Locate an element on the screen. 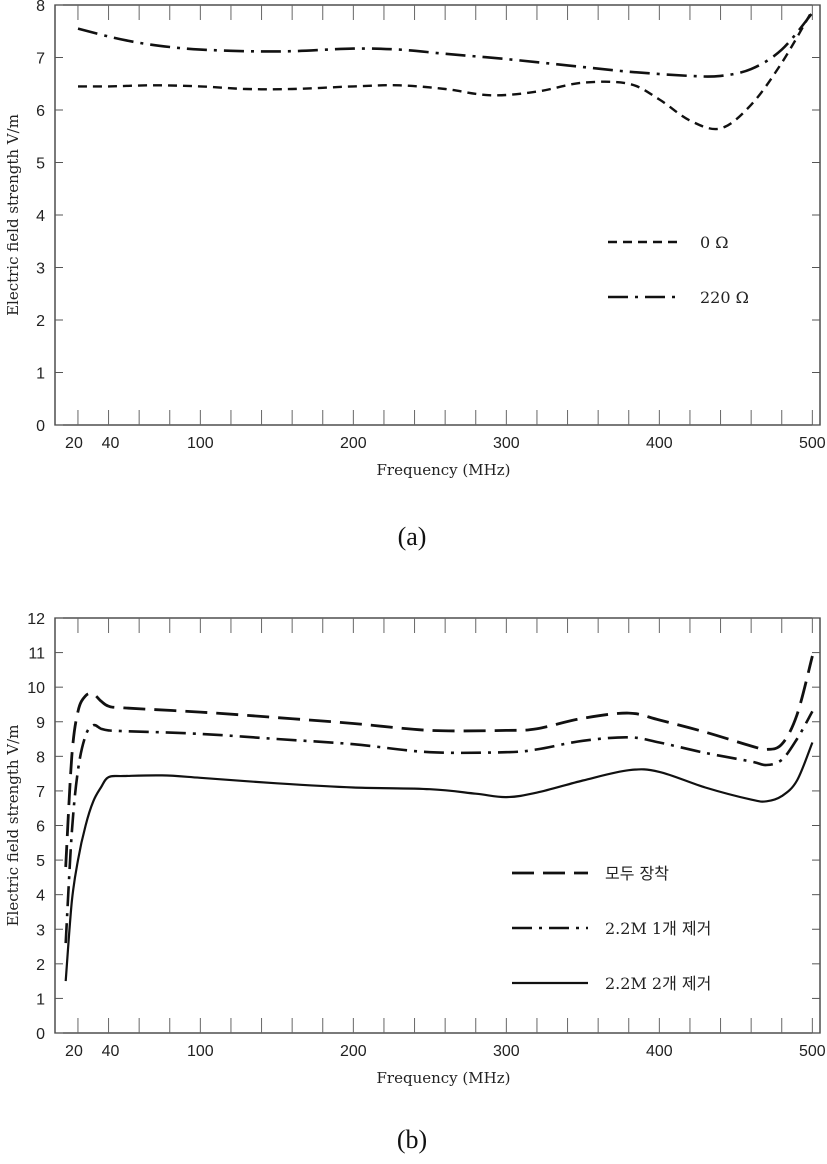 This screenshot has width=827, height=1164. legend-label-1: 모두 장착 is located at coordinates (637, 873).